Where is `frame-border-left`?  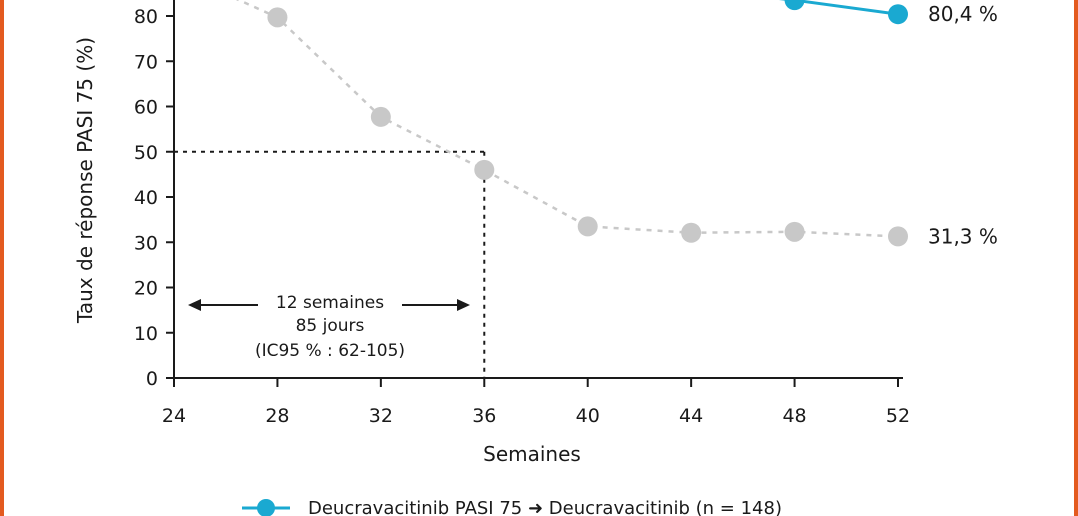
frame-border-left is located at coordinates (2, 258).